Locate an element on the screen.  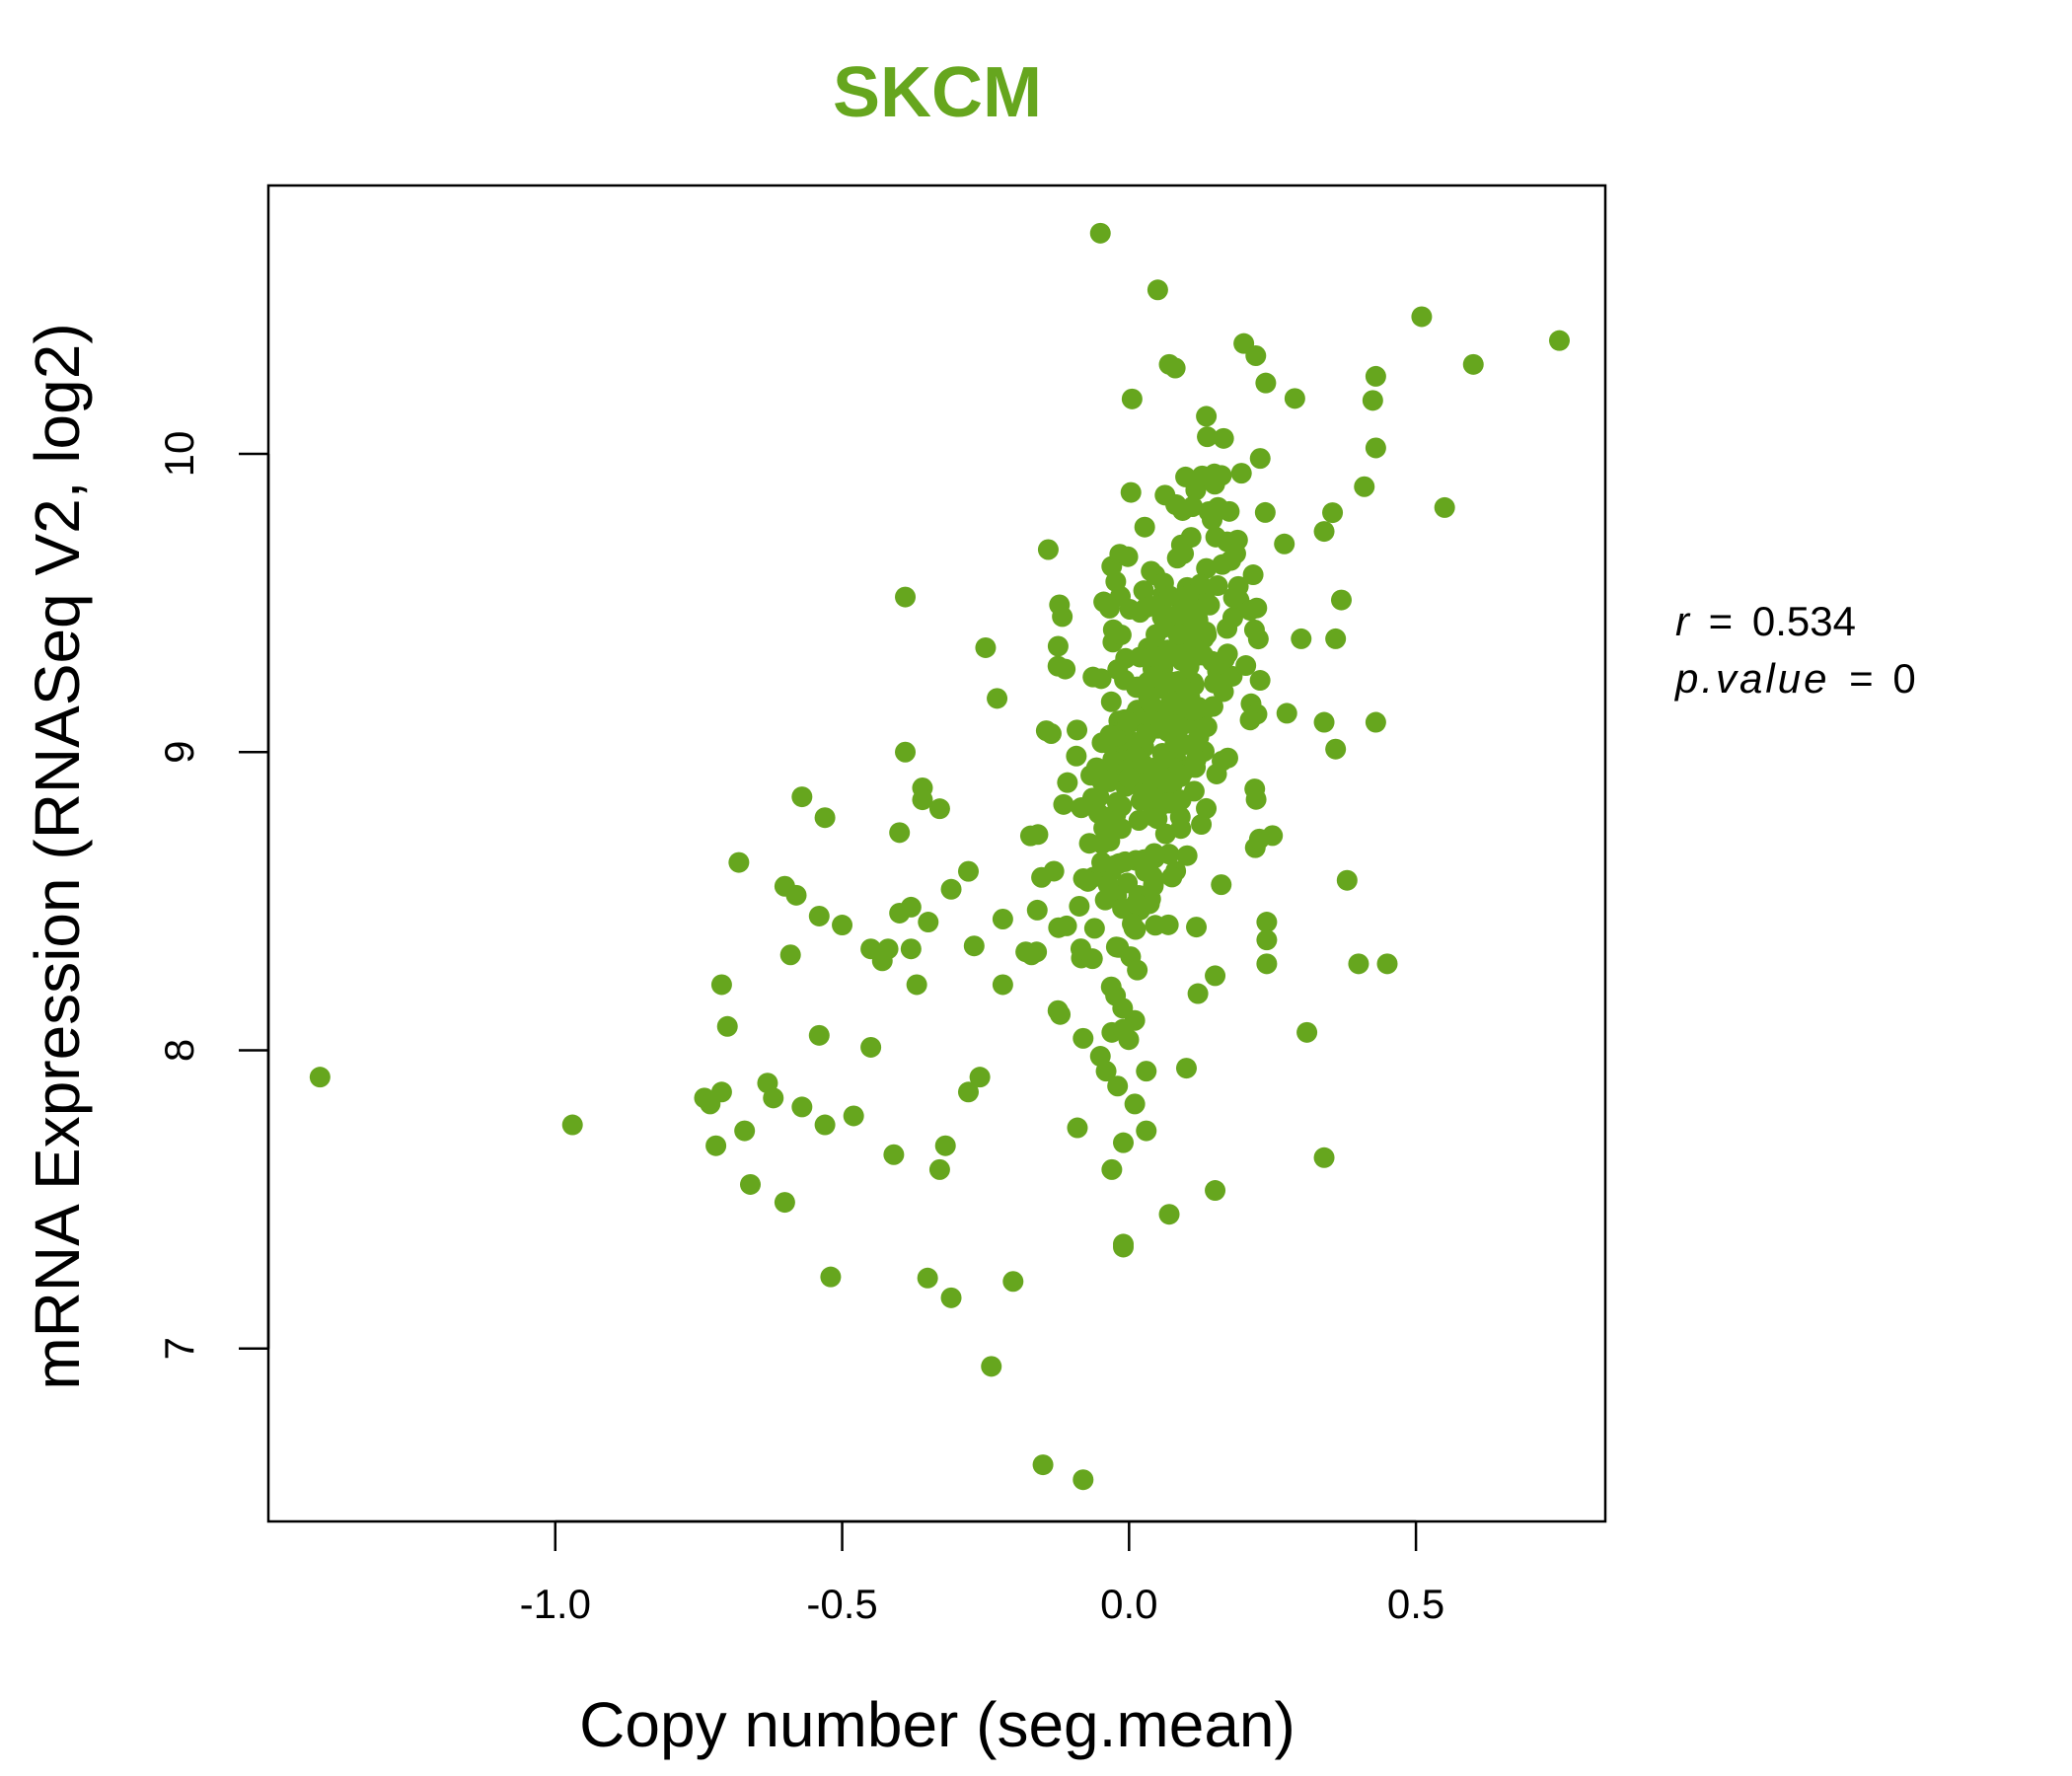
p-statistic: p.value = 0 is located at coordinates (1795, 679).